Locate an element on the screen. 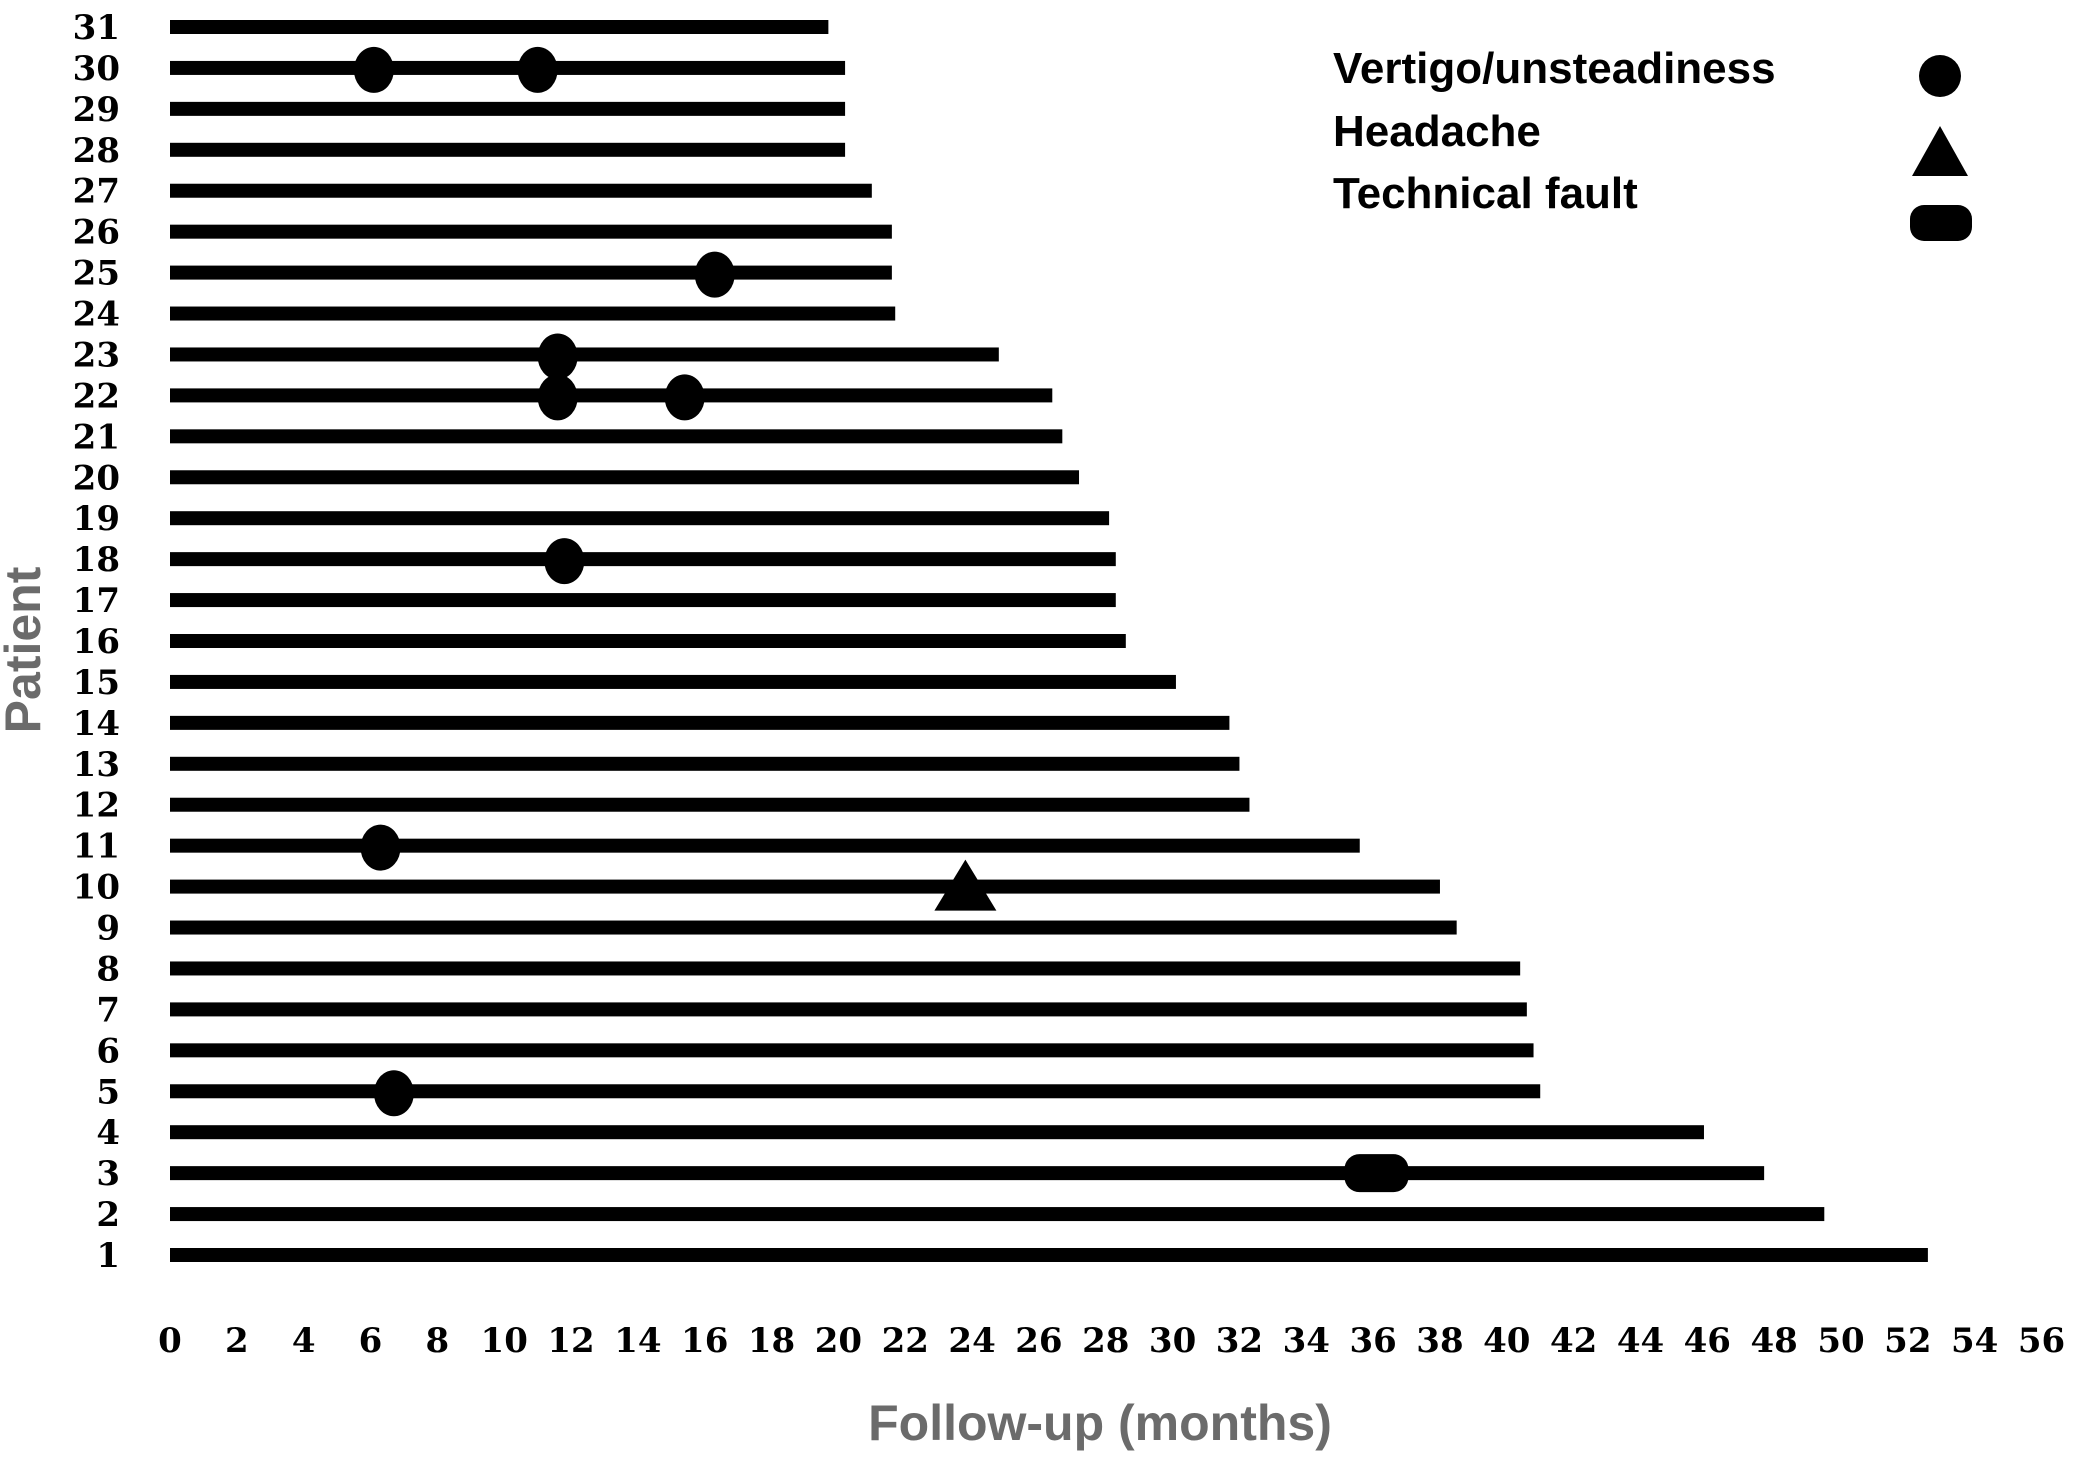  x-tick-label: 18 is located at coordinates (771, 1341).